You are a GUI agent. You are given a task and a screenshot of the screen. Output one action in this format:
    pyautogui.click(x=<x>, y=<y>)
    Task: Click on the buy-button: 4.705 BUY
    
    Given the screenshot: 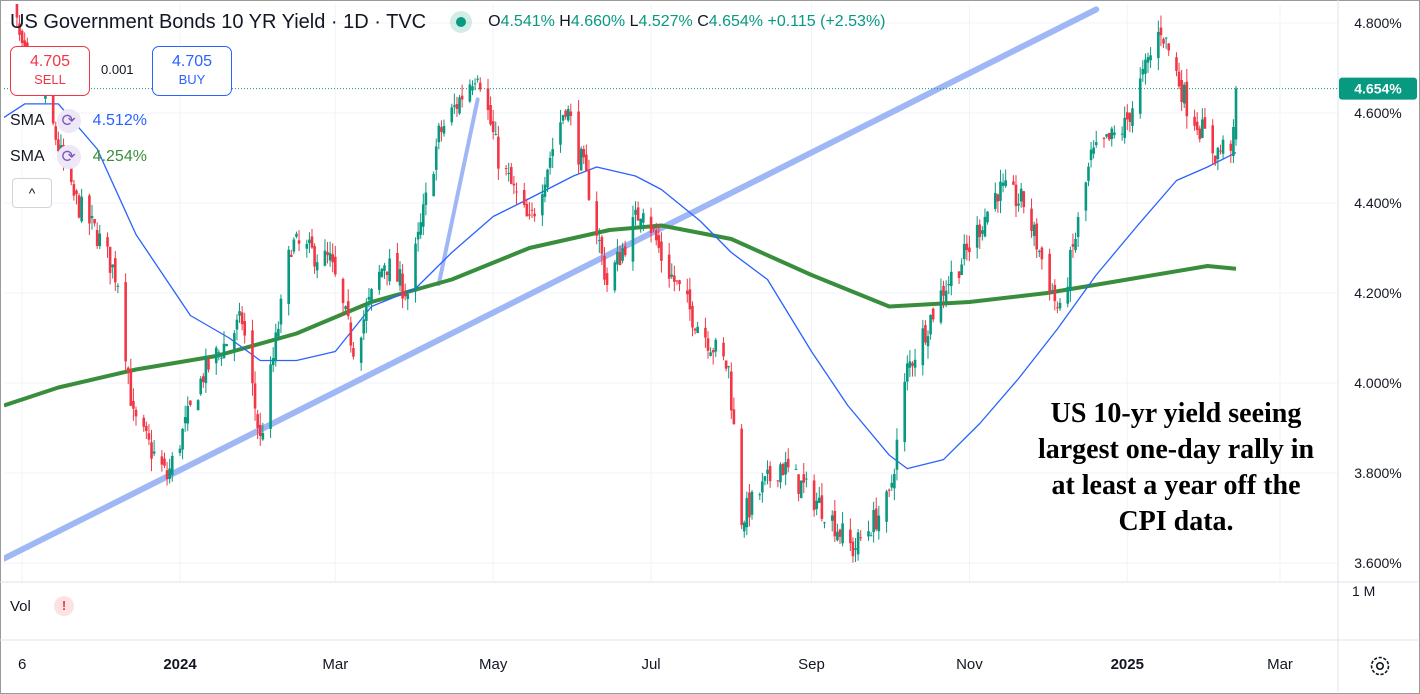 What is the action you would take?
    pyautogui.click(x=192, y=71)
    